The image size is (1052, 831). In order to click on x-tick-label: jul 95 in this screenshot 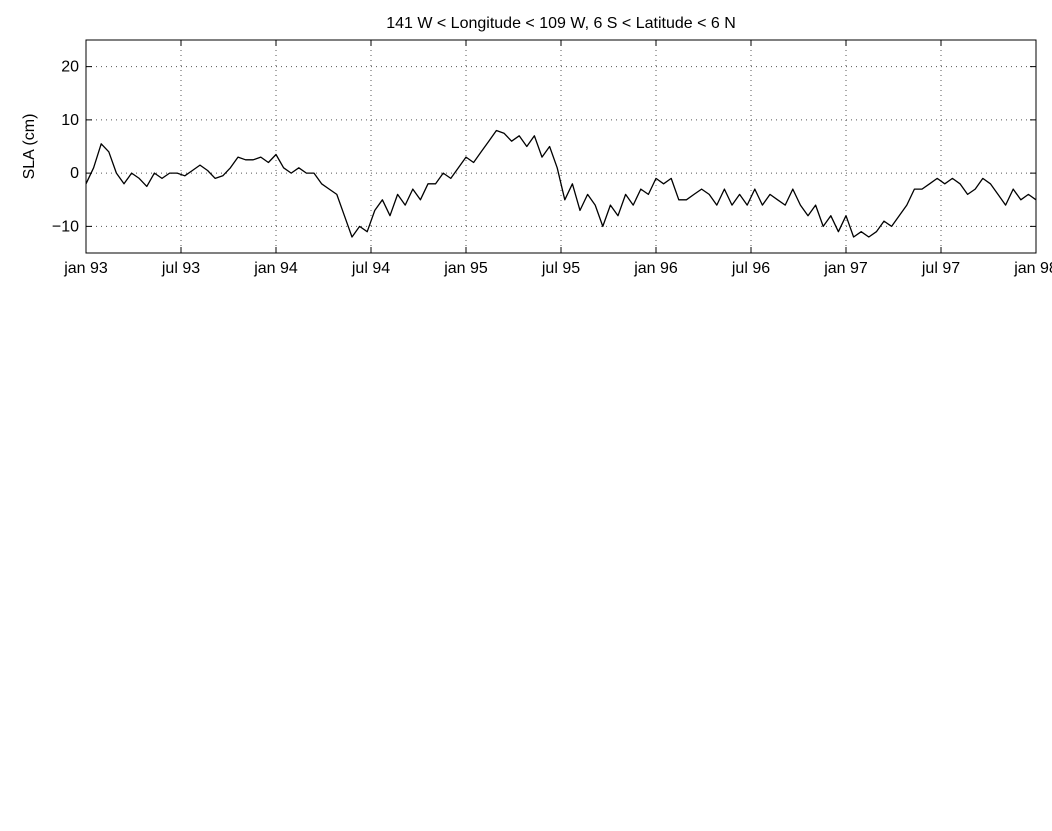, I will do `click(560, 268)`.